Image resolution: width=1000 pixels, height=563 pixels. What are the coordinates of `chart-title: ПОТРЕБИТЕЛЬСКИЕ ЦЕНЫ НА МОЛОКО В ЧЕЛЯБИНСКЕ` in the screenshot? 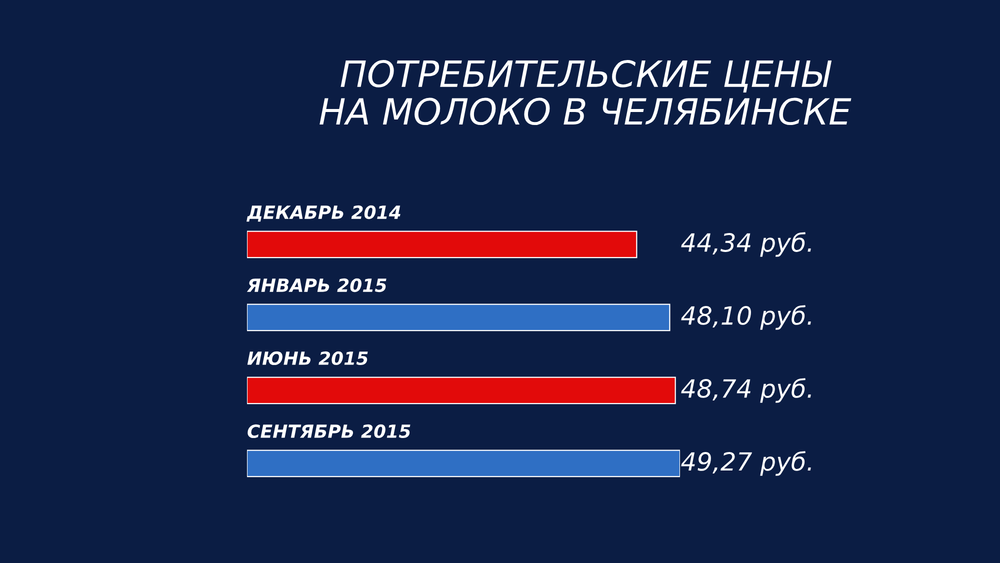 It's located at (586, 93).